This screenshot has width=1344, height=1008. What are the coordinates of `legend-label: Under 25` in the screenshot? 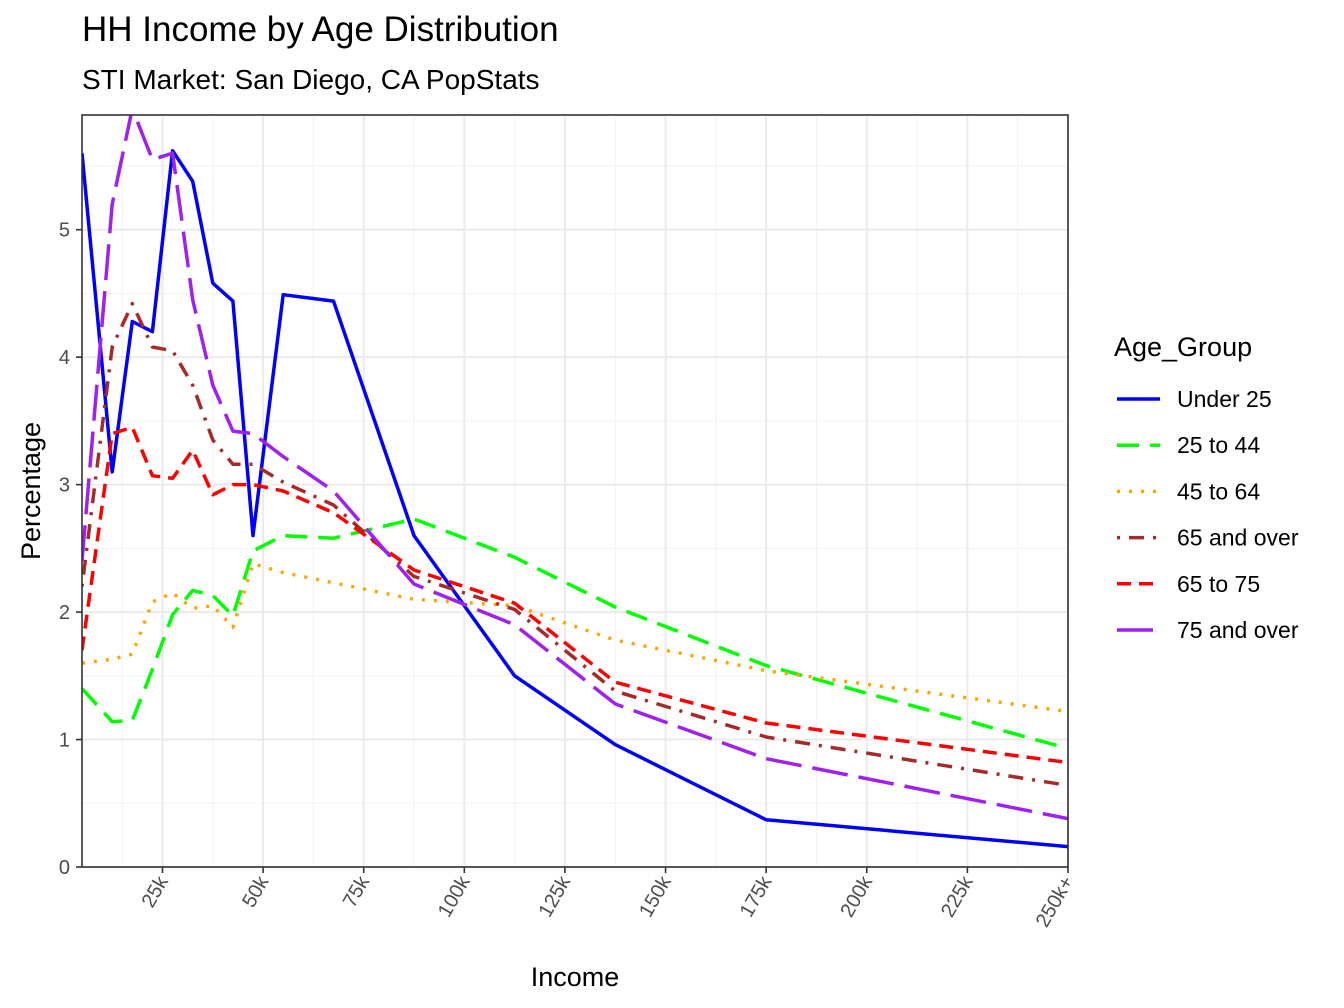 It's located at (1224, 399).